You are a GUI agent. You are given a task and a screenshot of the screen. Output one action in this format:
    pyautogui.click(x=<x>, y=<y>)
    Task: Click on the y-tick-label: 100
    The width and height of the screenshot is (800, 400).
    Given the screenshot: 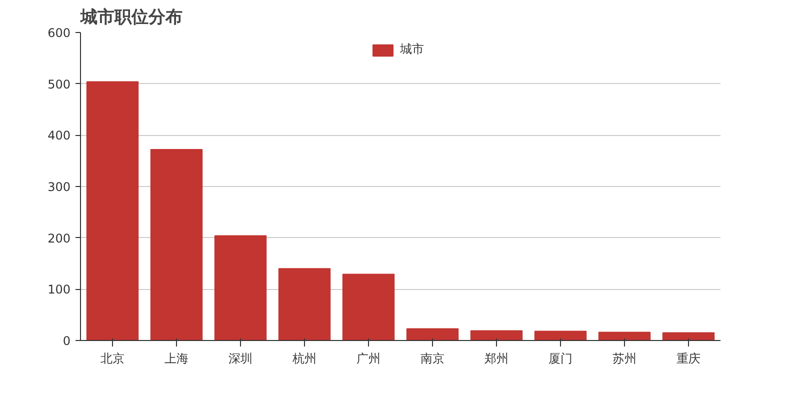 What is the action you would take?
    pyautogui.click(x=59, y=289)
    